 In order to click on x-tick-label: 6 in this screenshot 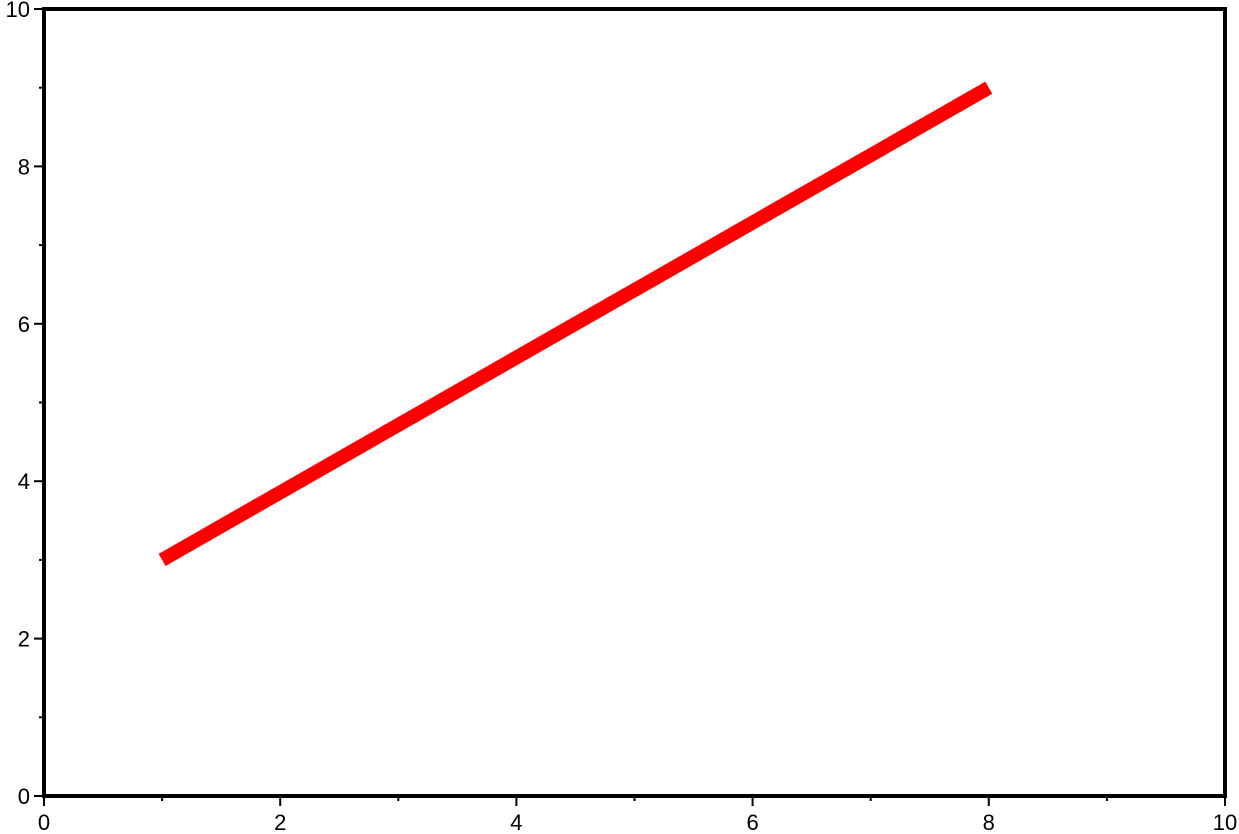, I will do `click(752, 822)`.